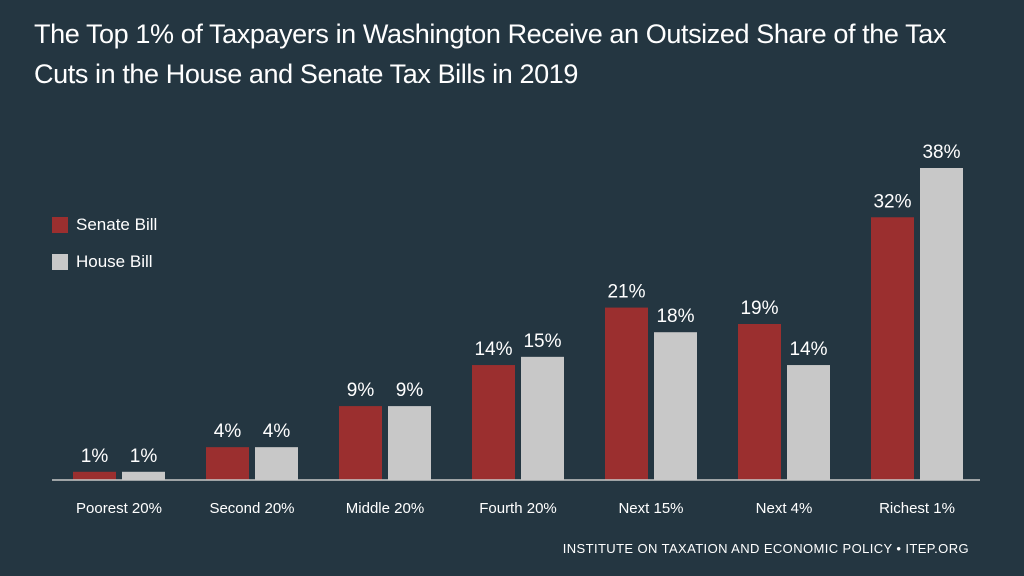  What do you see at coordinates (493, 349) in the screenshot?
I see `data-label-senate-bill-3: 14%` at bounding box center [493, 349].